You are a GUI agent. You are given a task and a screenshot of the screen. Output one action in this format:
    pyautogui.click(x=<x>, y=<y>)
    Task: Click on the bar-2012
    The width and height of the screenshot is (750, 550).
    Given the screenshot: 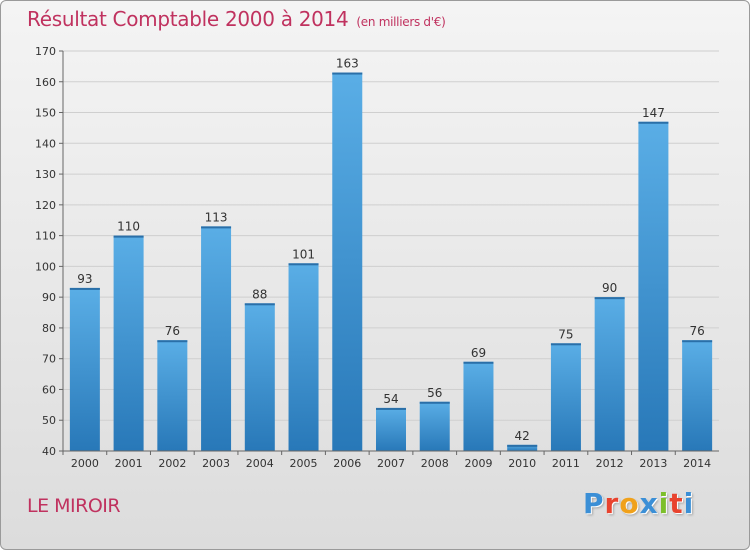 What is the action you would take?
    pyautogui.click(x=609, y=374)
    